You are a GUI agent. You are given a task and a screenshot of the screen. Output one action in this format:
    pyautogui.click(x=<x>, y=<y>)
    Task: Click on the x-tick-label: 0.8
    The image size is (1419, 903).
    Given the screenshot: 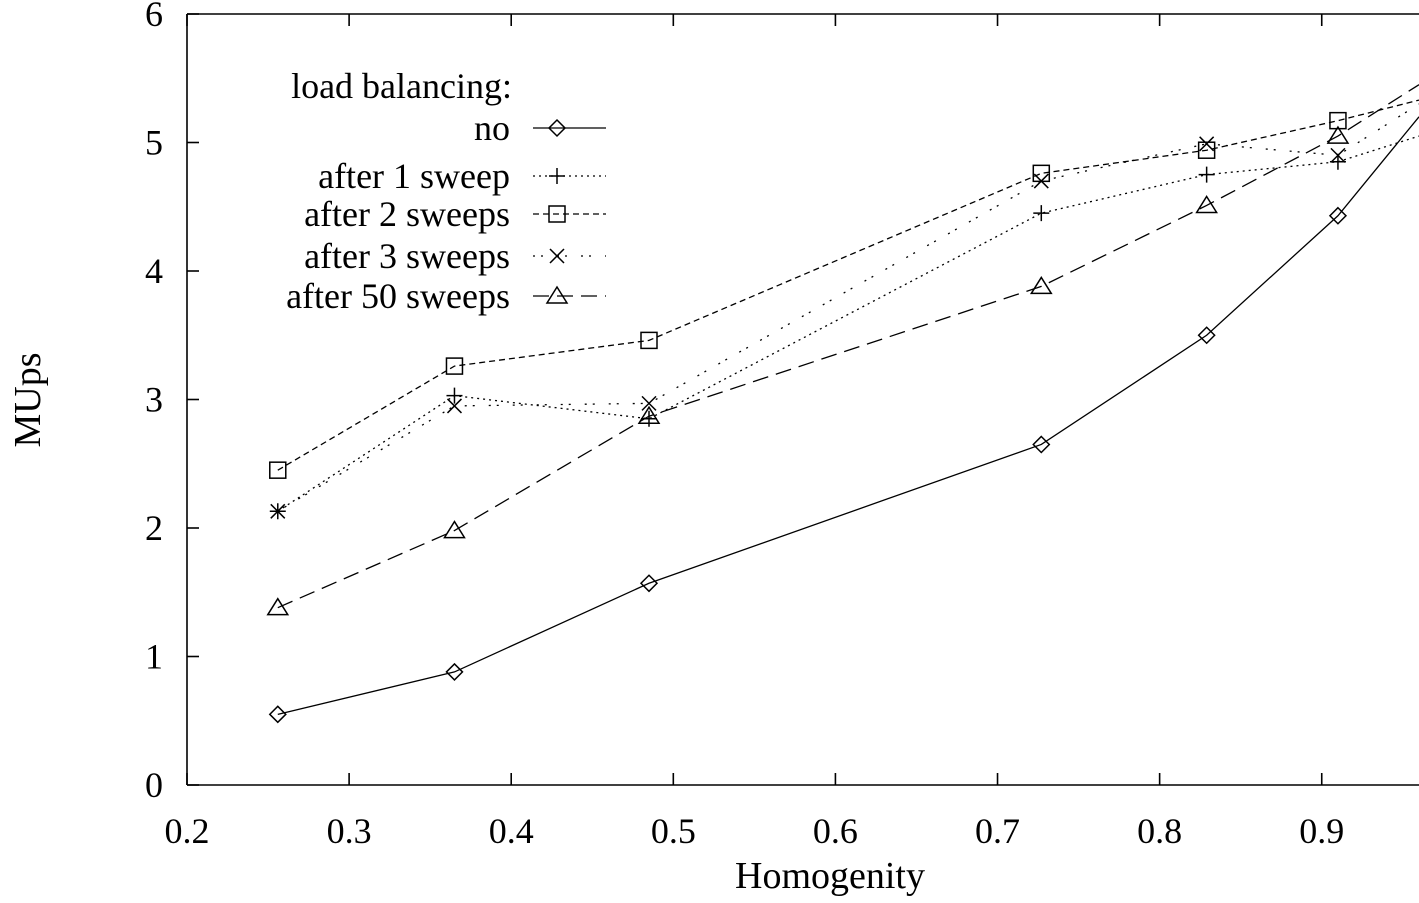 What is the action you would take?
    pyautogui.click(x=1159, y=831)
    